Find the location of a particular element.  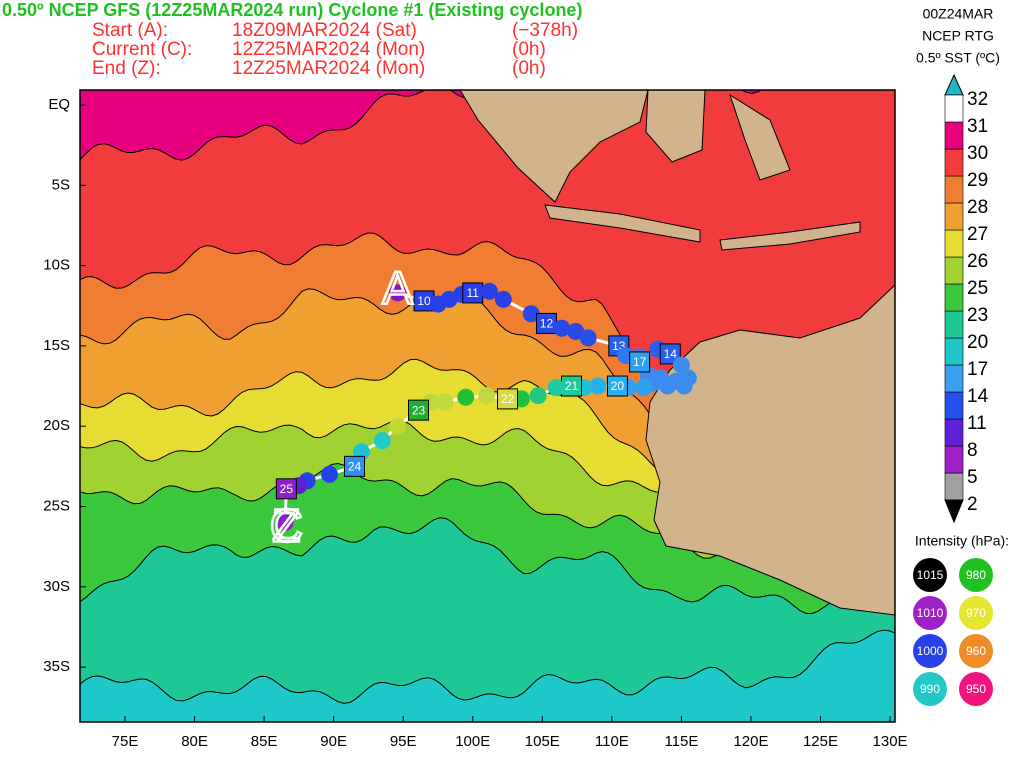

header-text: Start (A): is located at coordinates (130, 30).